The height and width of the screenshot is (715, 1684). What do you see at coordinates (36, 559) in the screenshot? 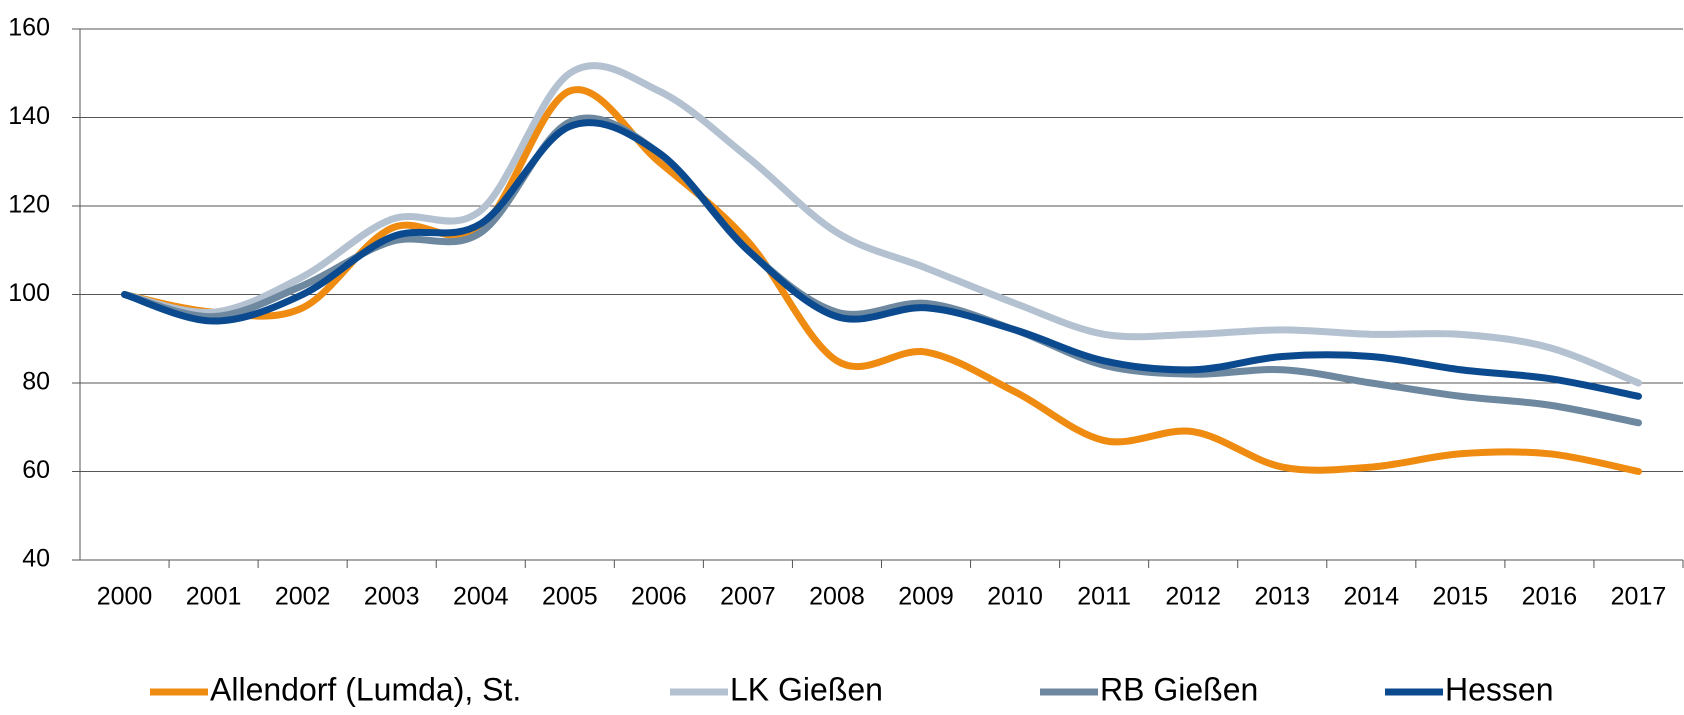
I see `y-tick-label: 40` at bounding box center [36, 559].